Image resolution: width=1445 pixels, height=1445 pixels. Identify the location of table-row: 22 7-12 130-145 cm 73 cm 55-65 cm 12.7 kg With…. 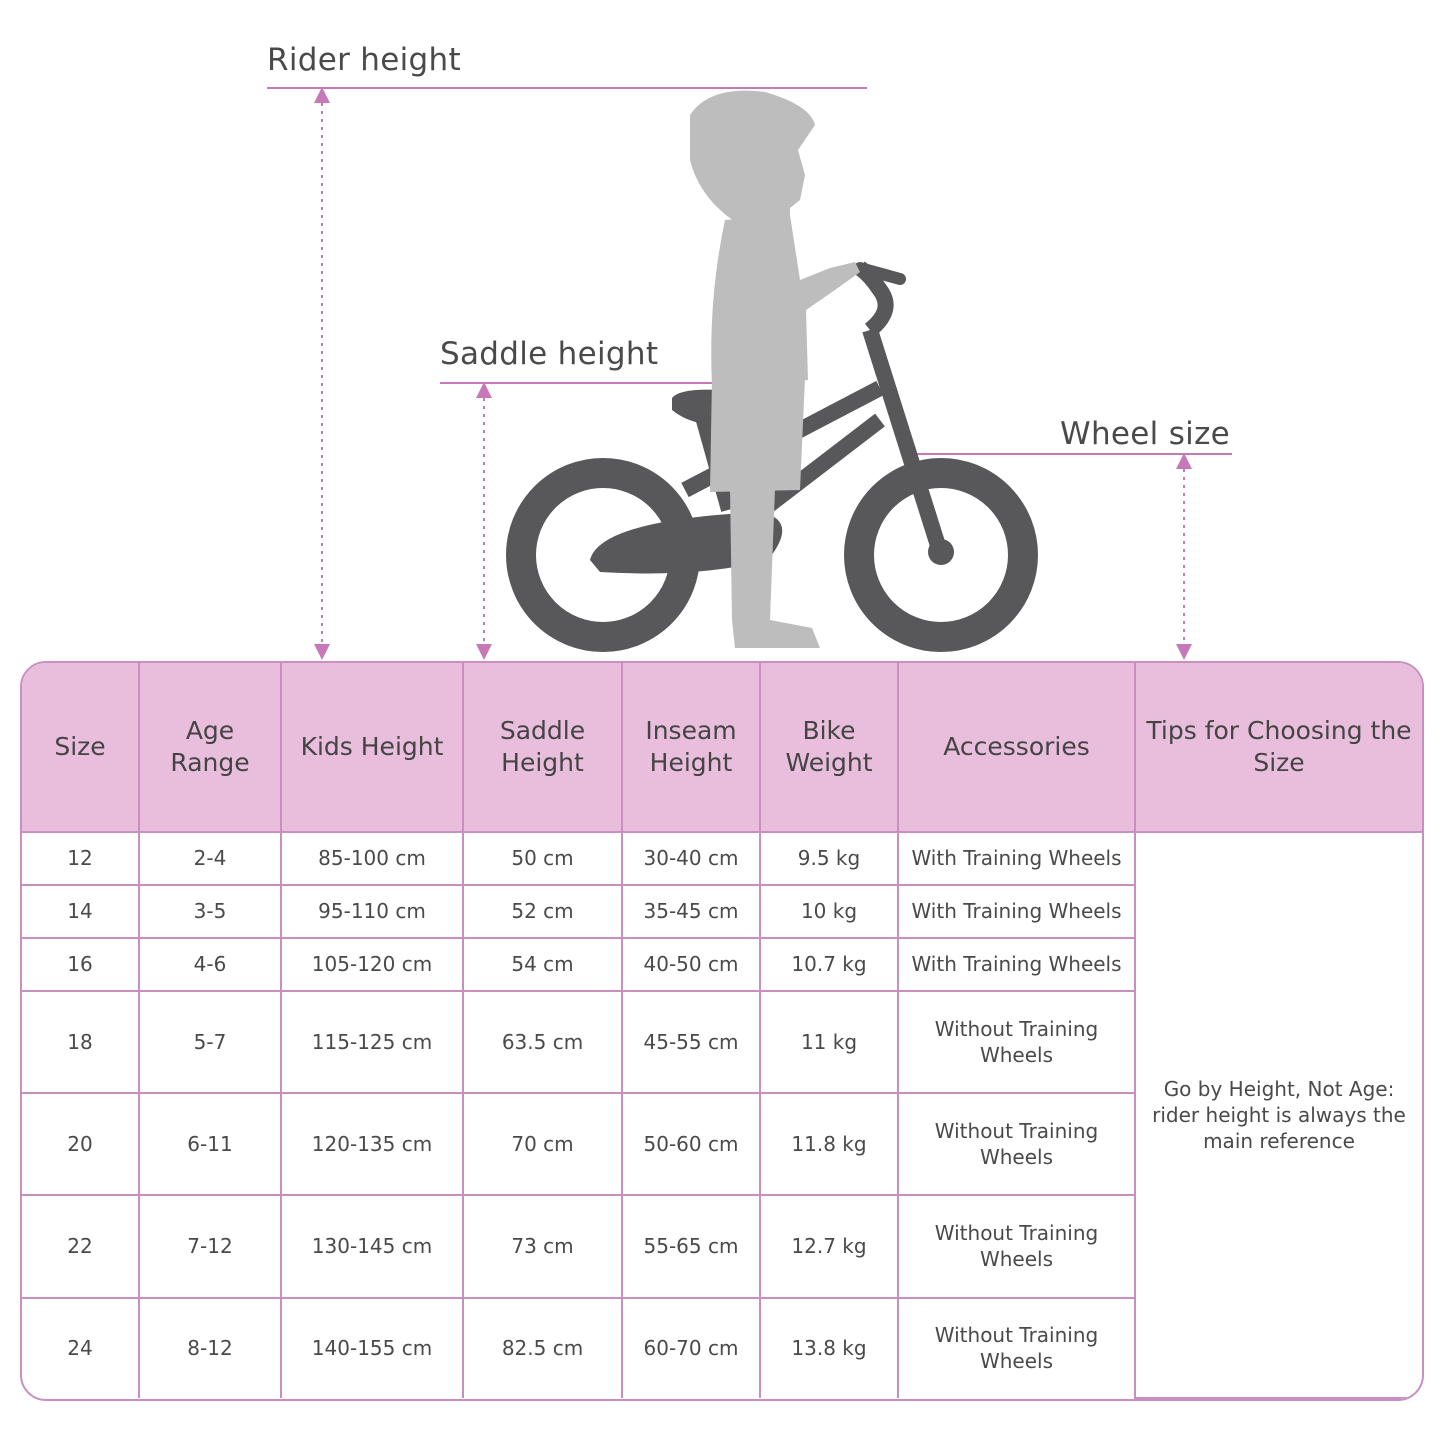
(722, 1246).